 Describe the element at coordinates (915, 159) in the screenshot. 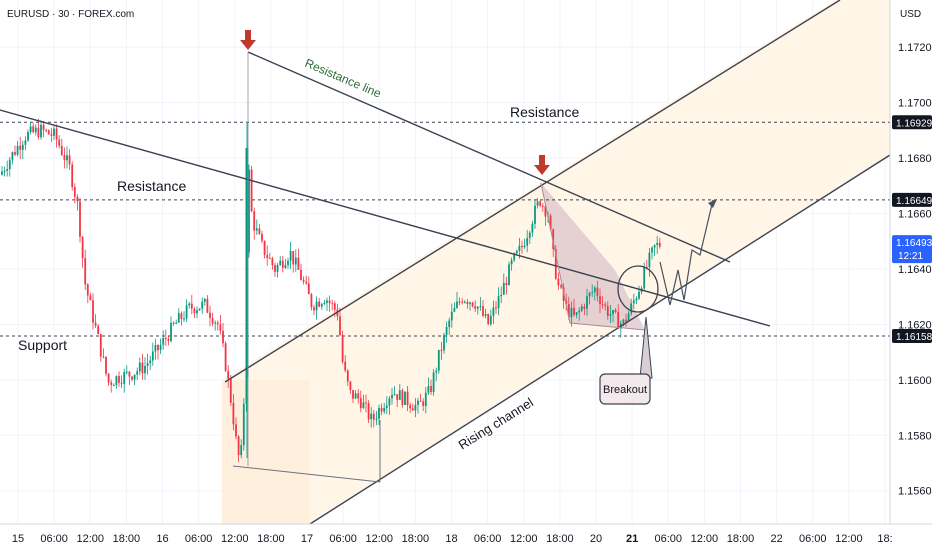

I see `price-tick-label: 1.16800` at that location.